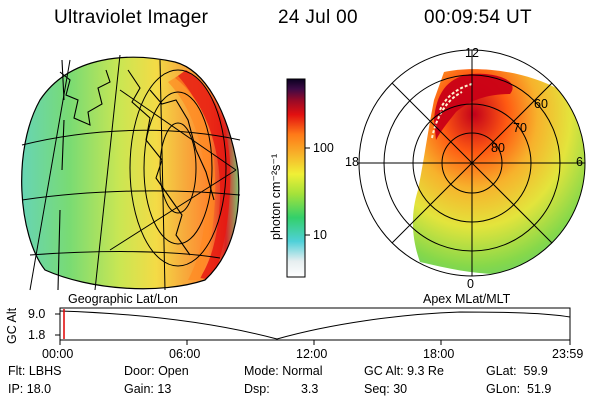  I want to click on timeline-ytick-label-9: 9.0, so click(37, 314).